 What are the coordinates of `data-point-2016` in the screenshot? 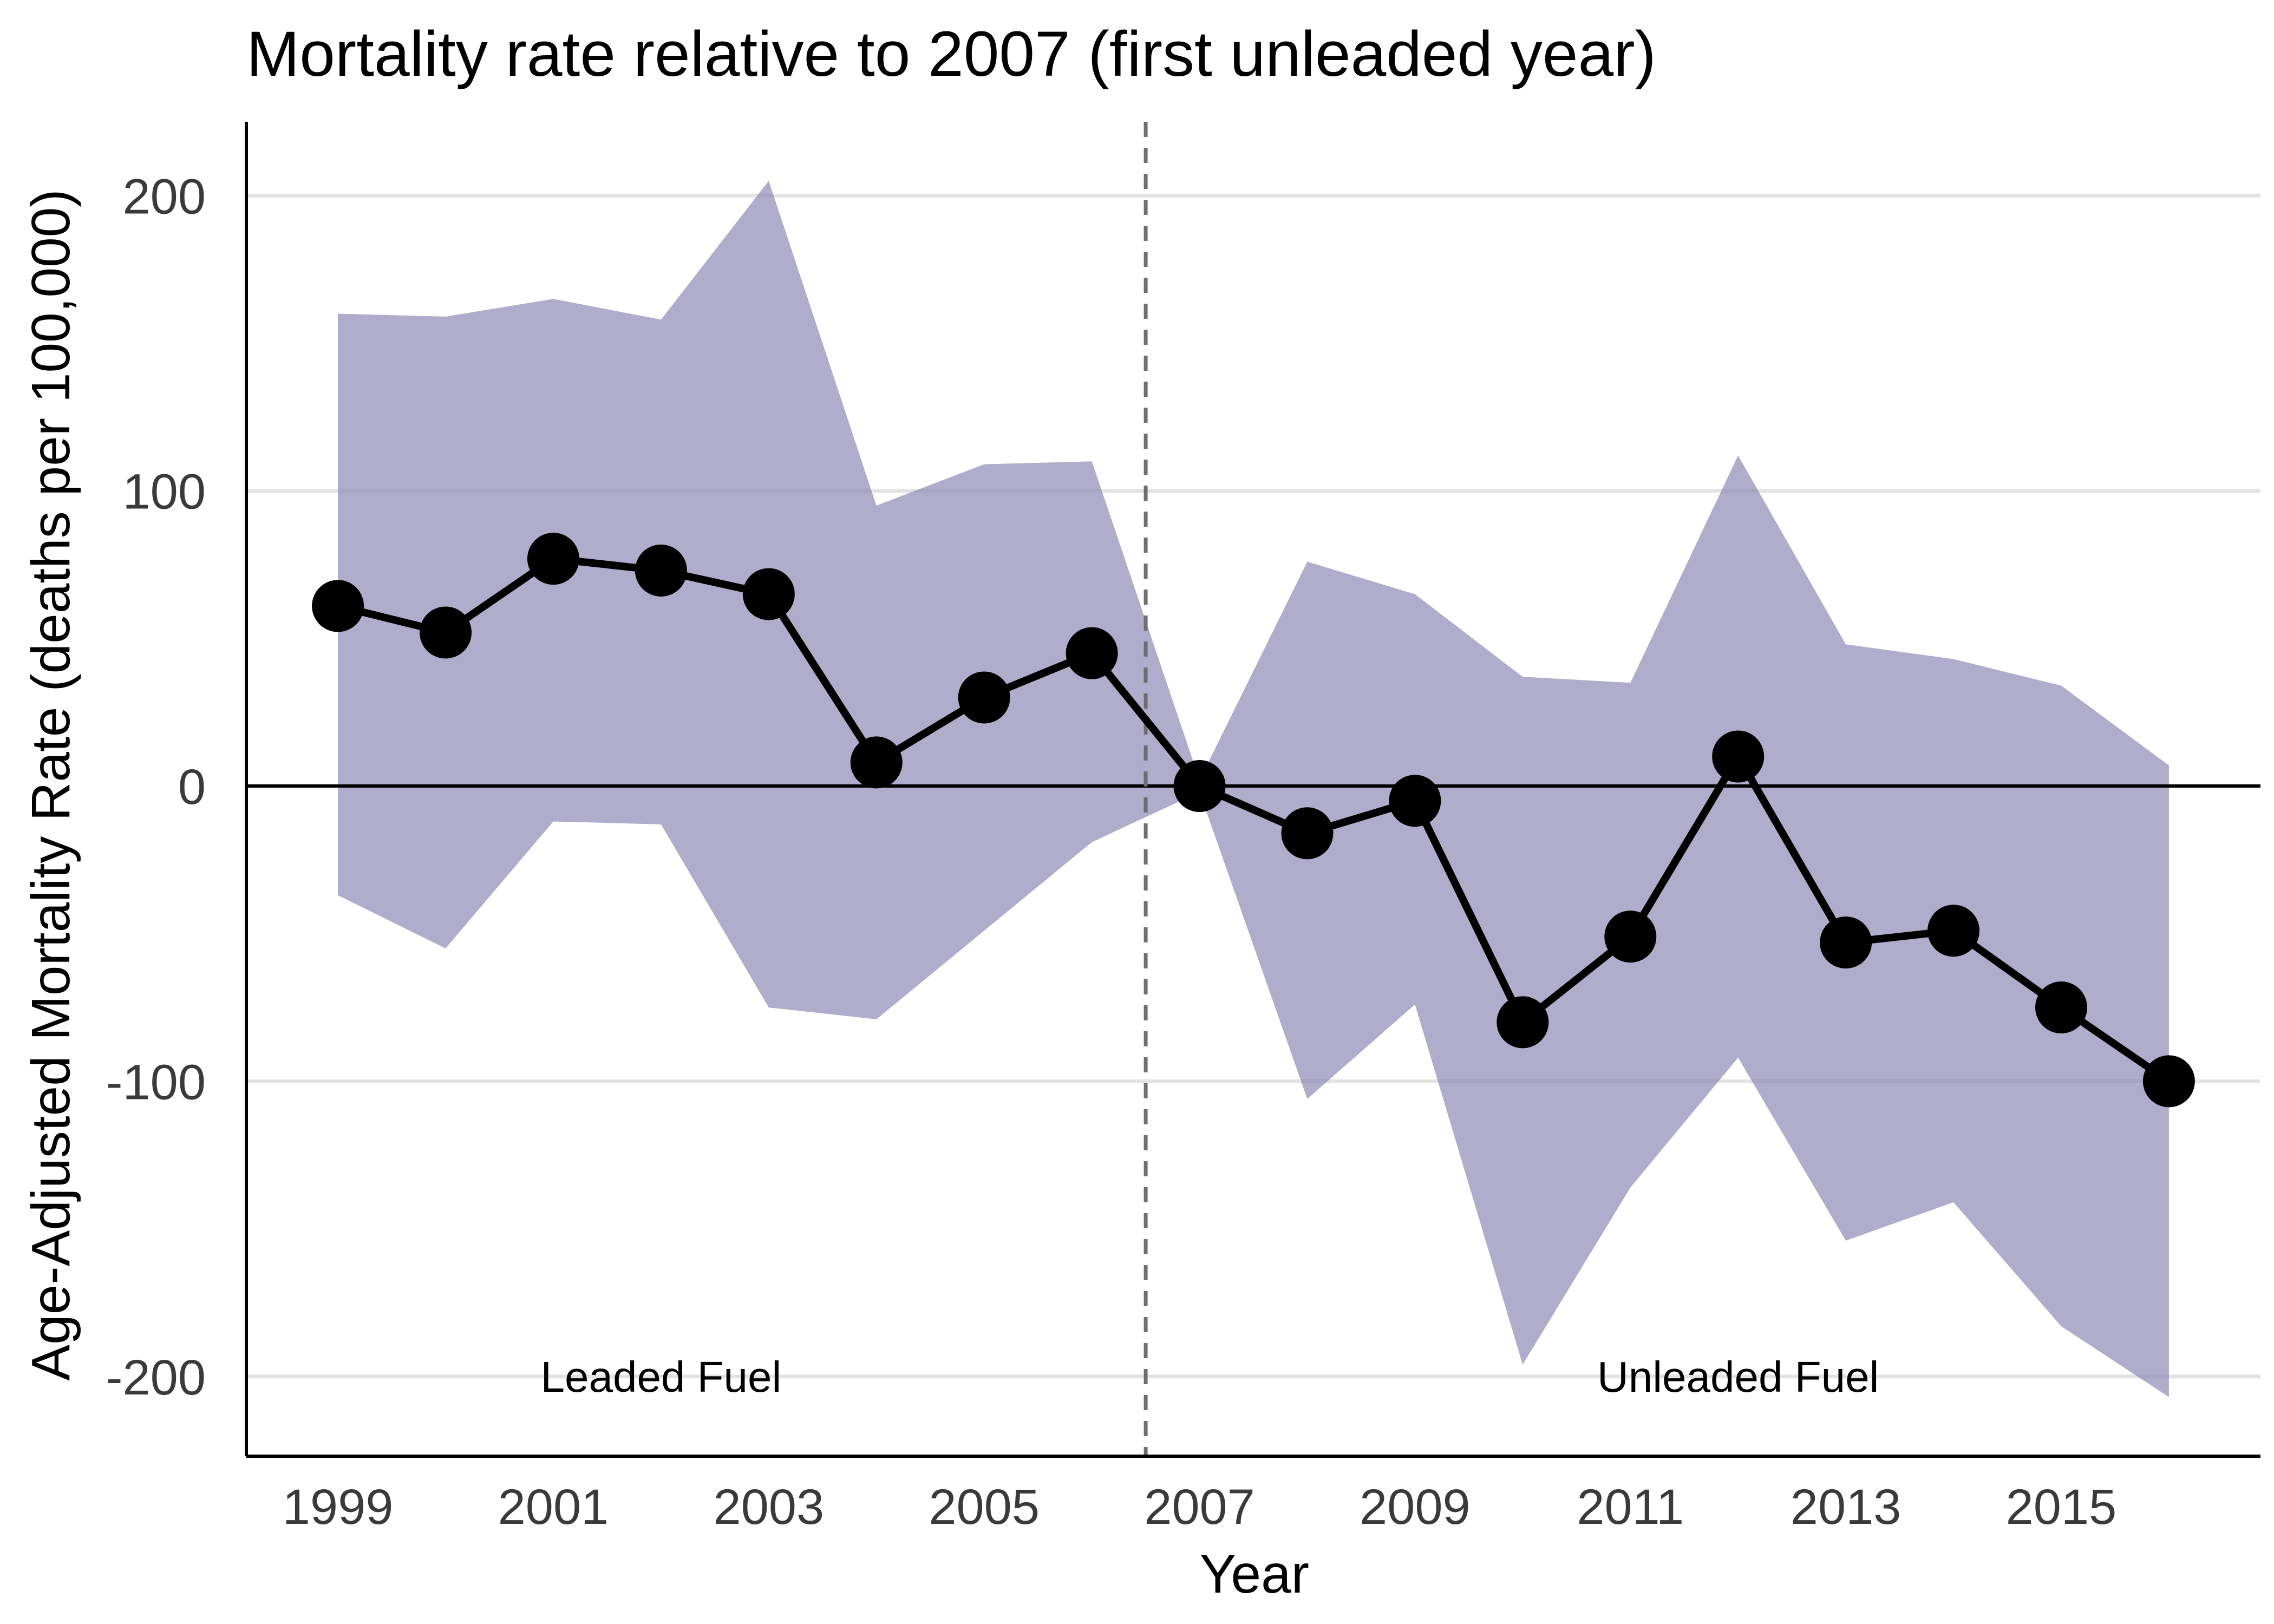 It's located at (2168, 1081).